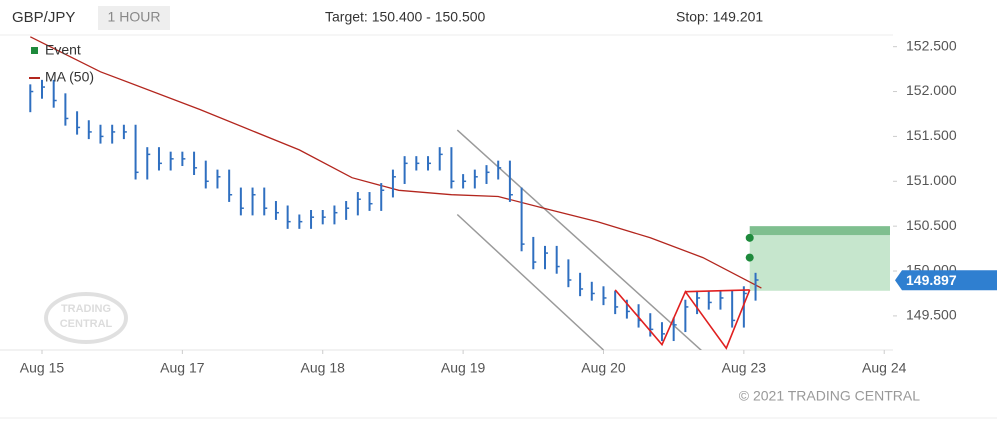  Describe the element at coordinates (829, 396) in the screenshot. I see `copyright: © 2021 TRADING CENTRAL` at that location.